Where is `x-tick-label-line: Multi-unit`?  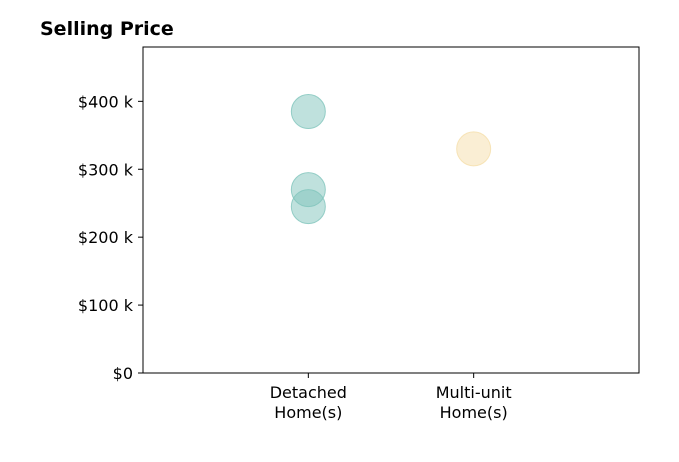
x-tick-label-line: Multi-unit is located at coordinates (474, 392).